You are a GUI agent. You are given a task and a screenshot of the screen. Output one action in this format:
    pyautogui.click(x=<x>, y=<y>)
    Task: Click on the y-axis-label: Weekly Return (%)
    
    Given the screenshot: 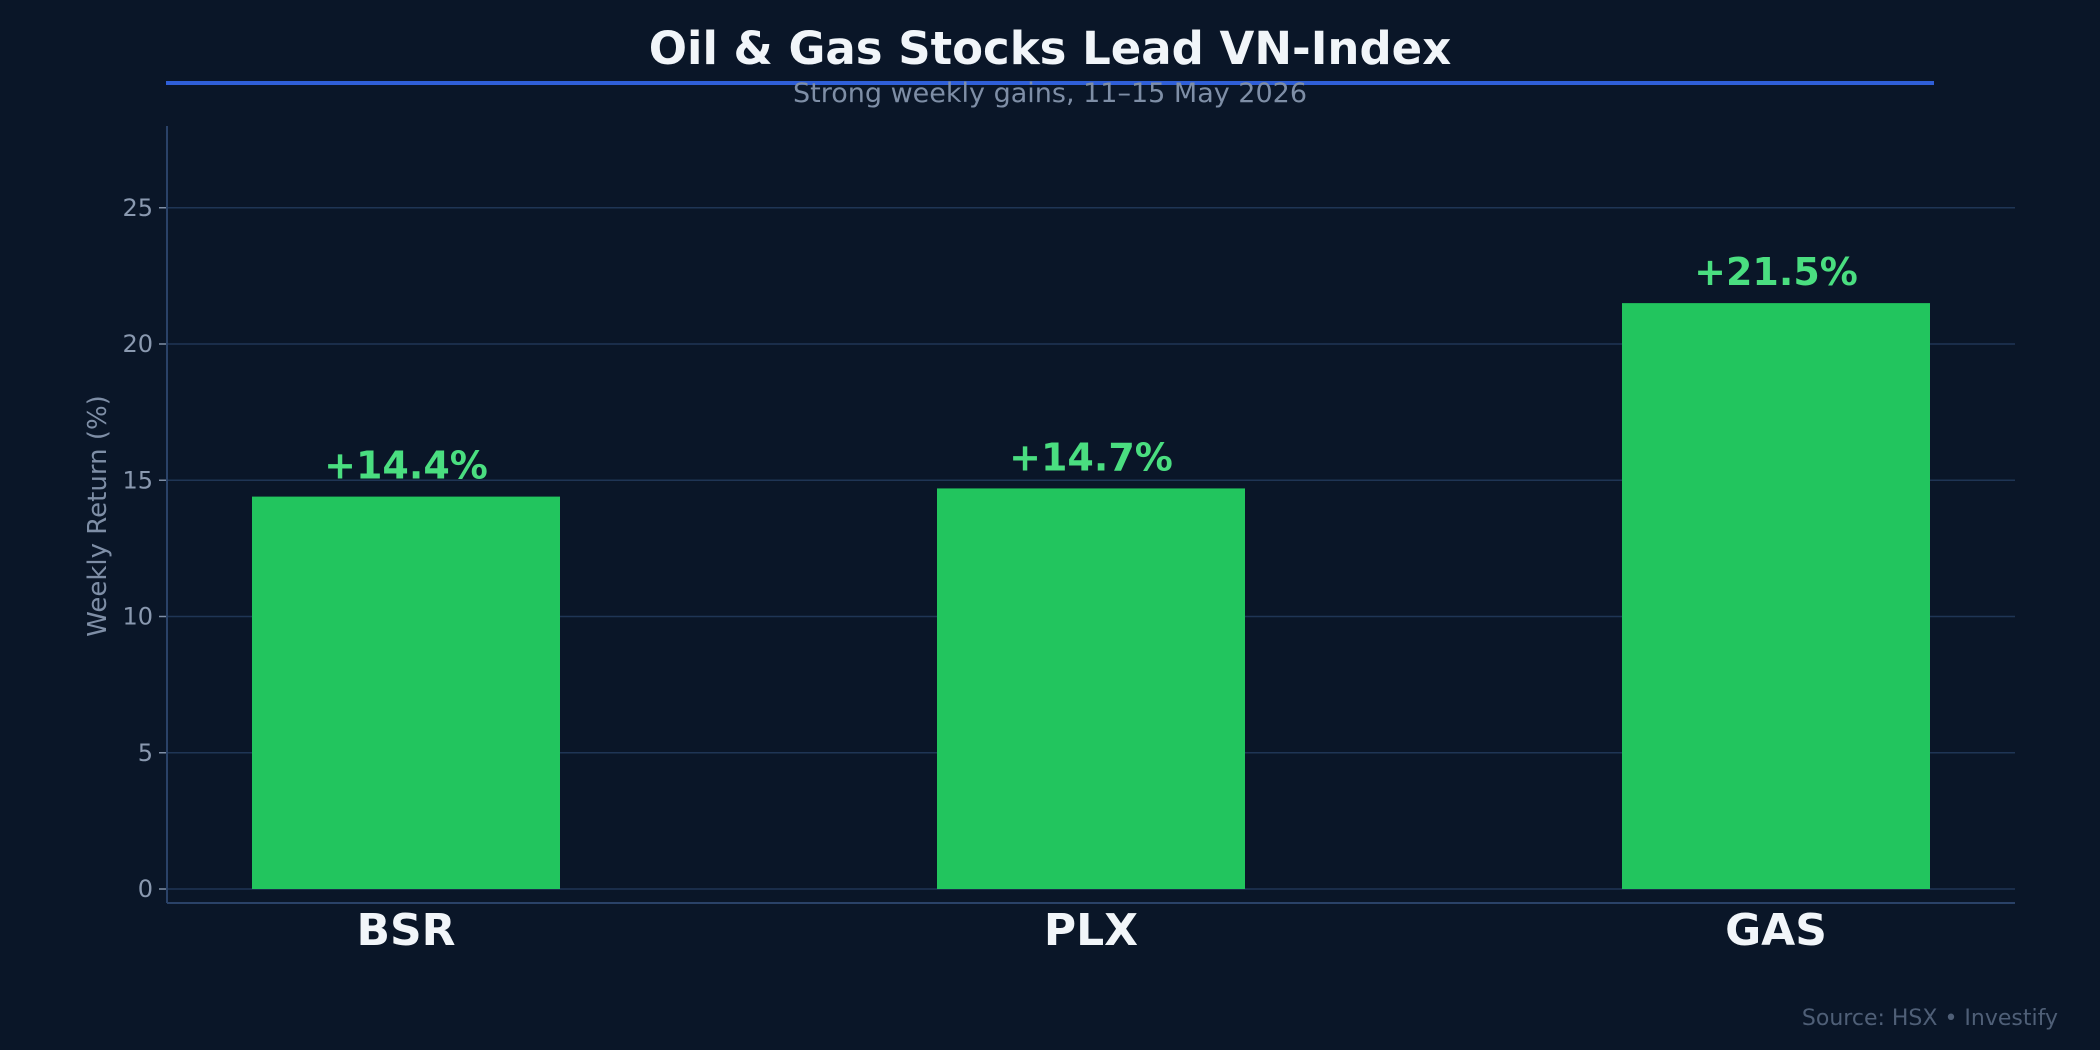 What is the action you would take?
    pyautogui.click(x=98, y=516)
    